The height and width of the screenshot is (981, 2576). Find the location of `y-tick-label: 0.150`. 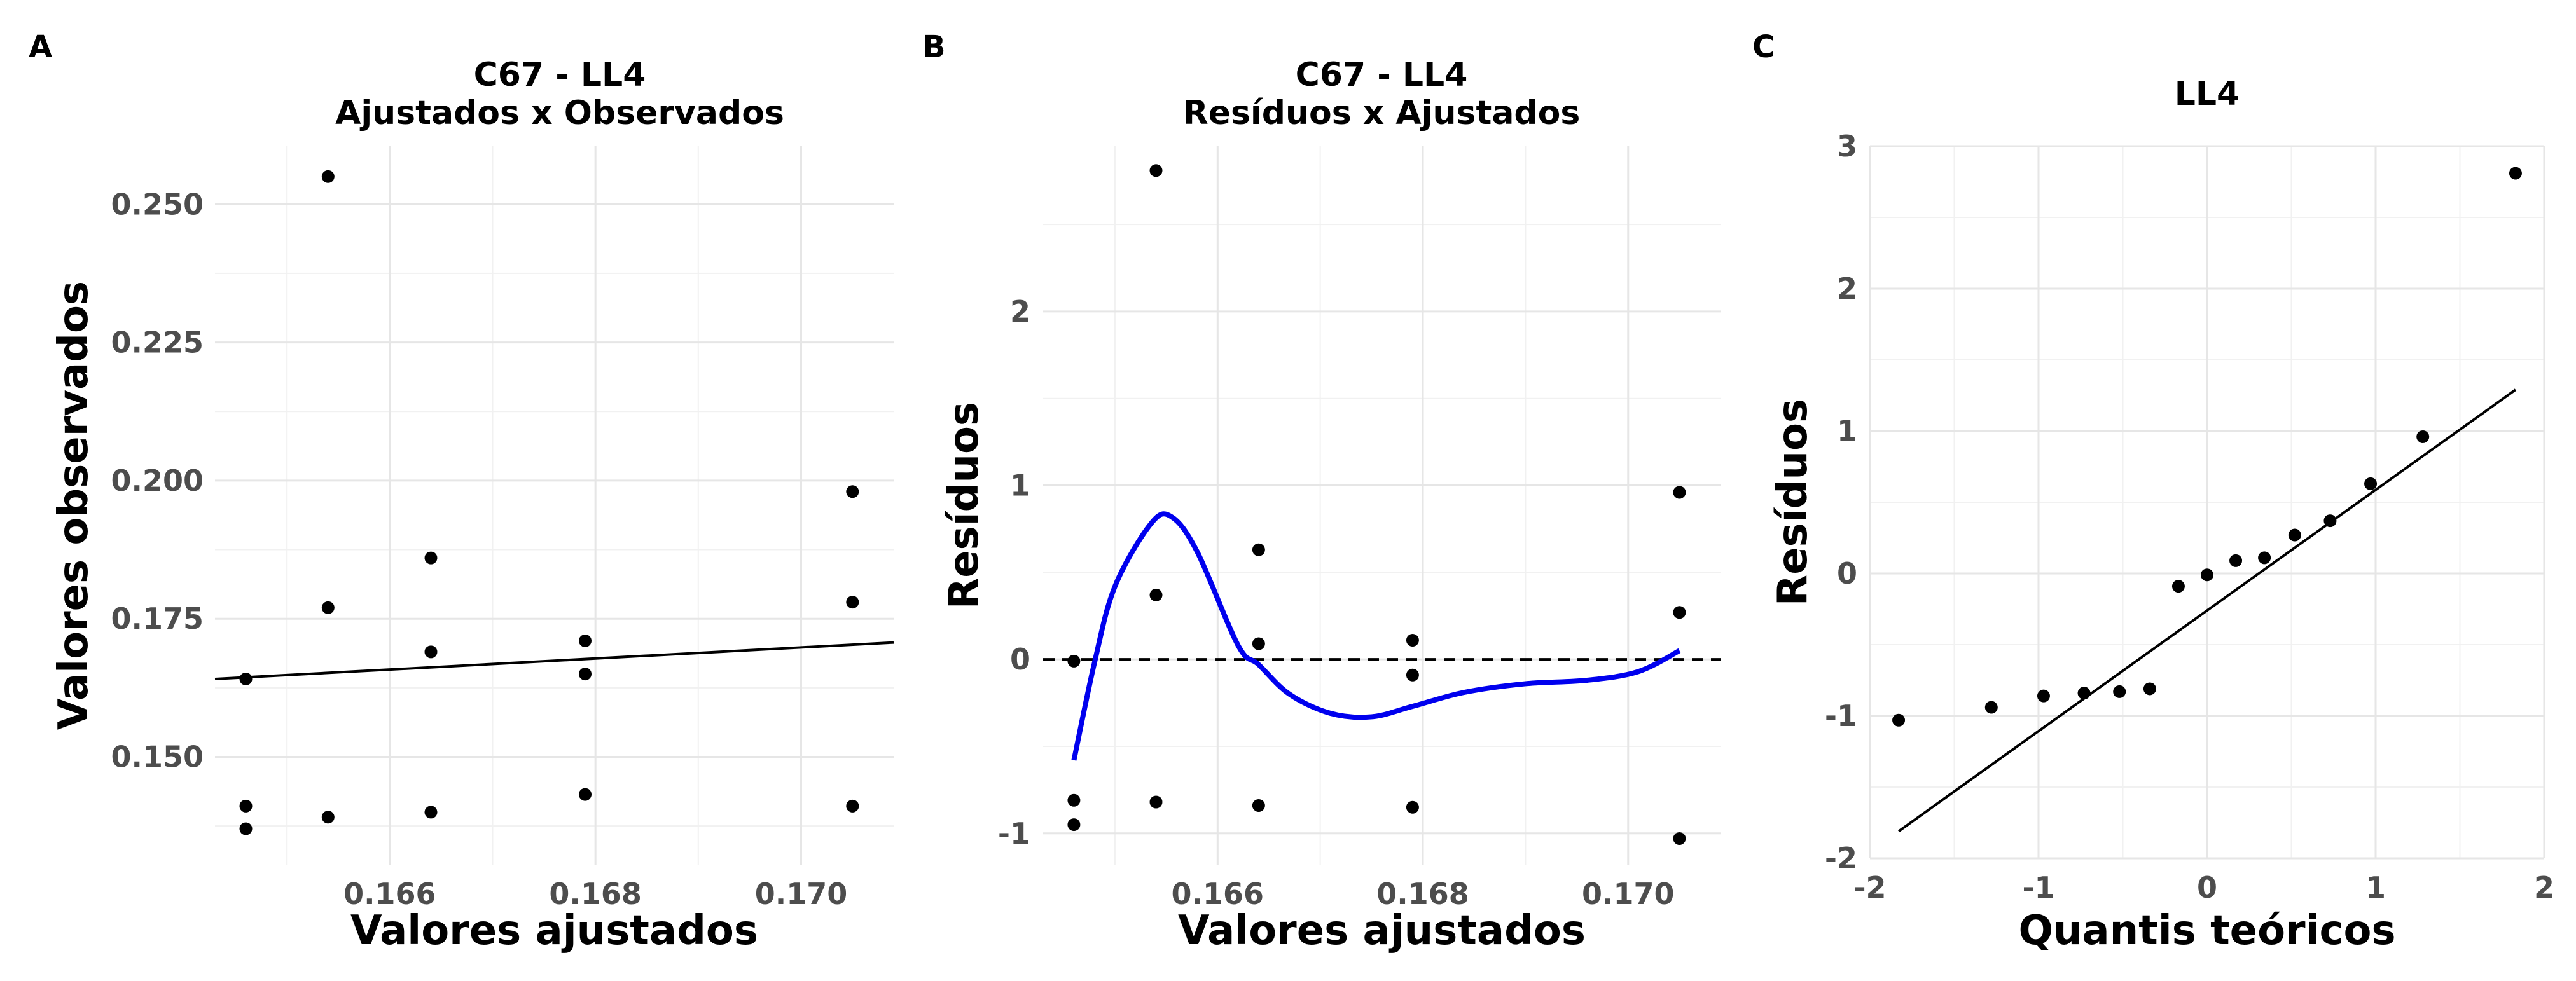

y-tick-label: 0.150 is located at coordinates (157, 757).